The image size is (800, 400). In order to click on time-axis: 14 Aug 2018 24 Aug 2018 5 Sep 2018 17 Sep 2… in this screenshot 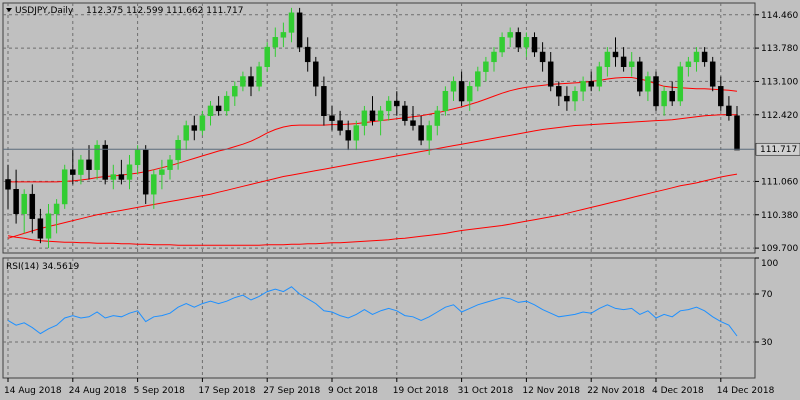, I will do `click(389, 387)`.